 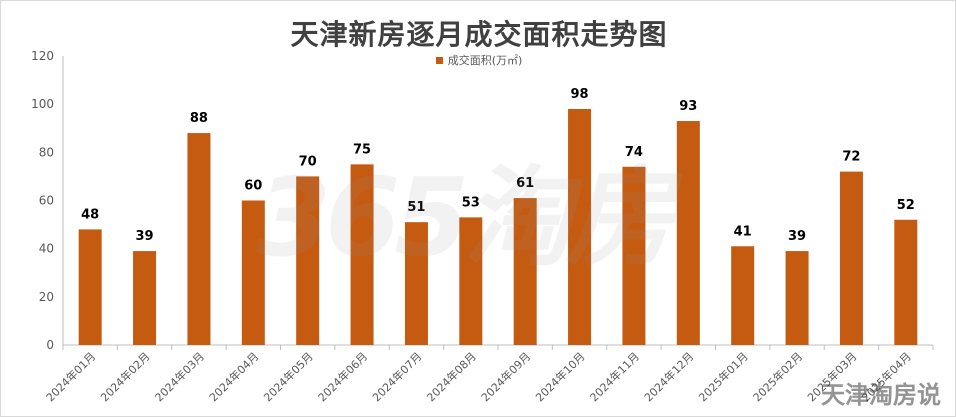 What do you see at coordinates (46, 201) in the screenshot?
I see `y-tick-label: 60` at bounding box center [46, 201].